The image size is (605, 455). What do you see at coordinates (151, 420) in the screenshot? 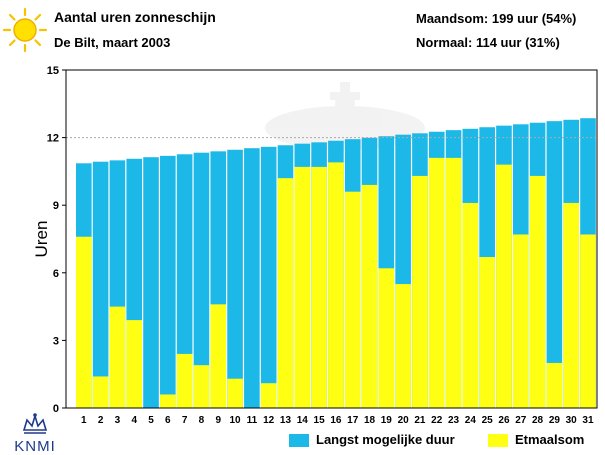
I see `x-tick-label: 5` at bounding box center [151, 420].